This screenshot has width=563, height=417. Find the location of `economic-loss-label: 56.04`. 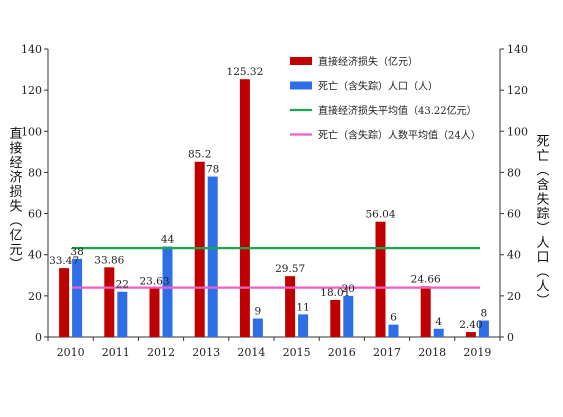

economic-loss-label: 56.04 is located at coordinates (380, 215).